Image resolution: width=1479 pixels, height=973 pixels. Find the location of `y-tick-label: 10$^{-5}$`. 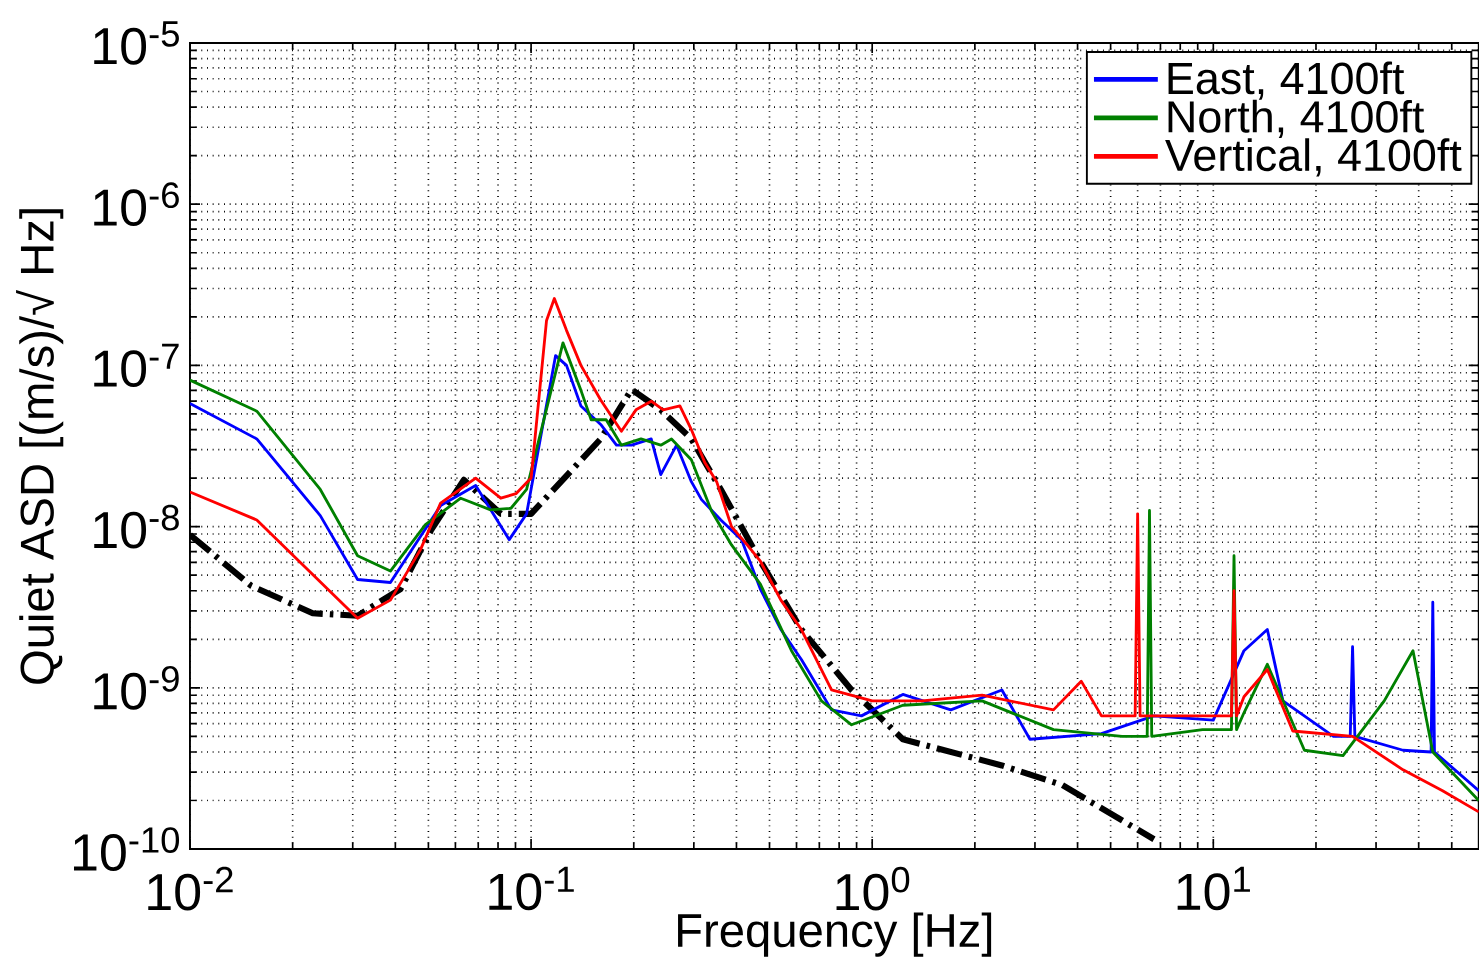

y-tick-label: 10$^{-5}$ is located at coordinates (136, 43).